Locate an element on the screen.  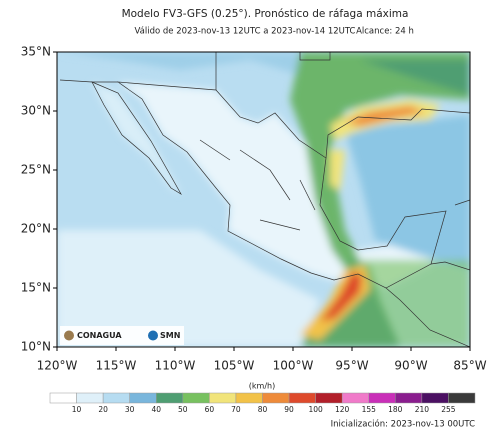
lon-label: 110°W is located at coordinates (175, 366).